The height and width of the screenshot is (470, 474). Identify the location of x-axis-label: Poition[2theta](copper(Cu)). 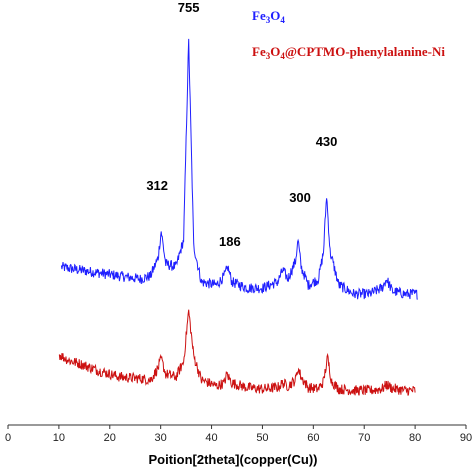
(233, 459).